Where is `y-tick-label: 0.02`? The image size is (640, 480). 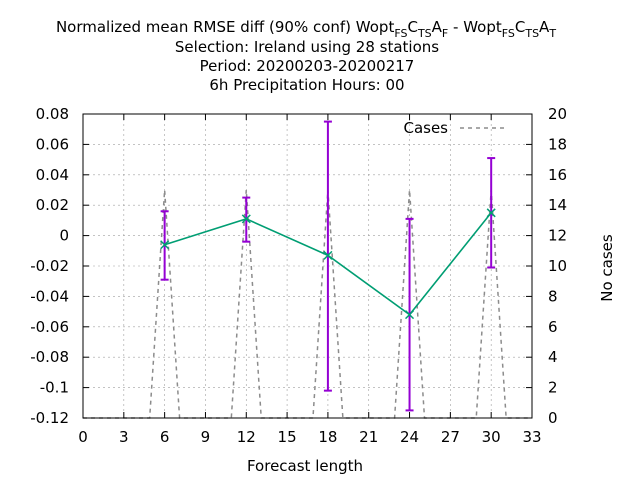
y-tick-label: 0.02 is located at coordinates (52, 205).